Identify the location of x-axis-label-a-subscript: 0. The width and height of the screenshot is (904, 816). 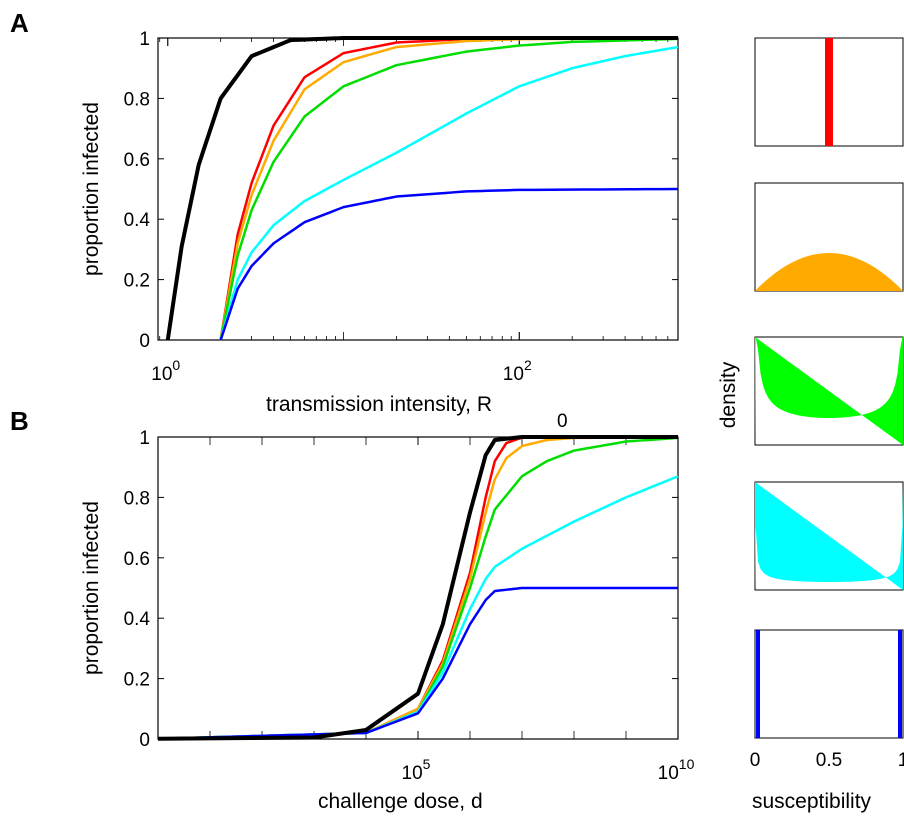
(562, 421).